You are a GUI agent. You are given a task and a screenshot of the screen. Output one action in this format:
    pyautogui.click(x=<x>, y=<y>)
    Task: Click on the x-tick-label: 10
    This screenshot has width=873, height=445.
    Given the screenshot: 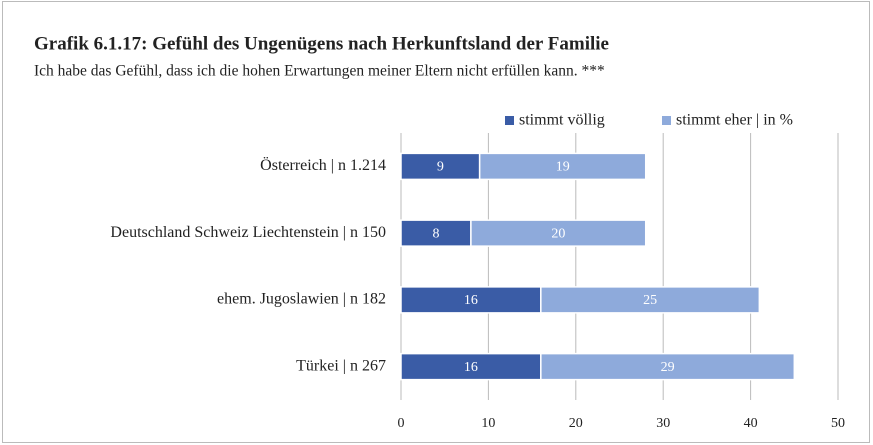 What is the action you would take?
    pyautogui.click(x=488, y=423)
    